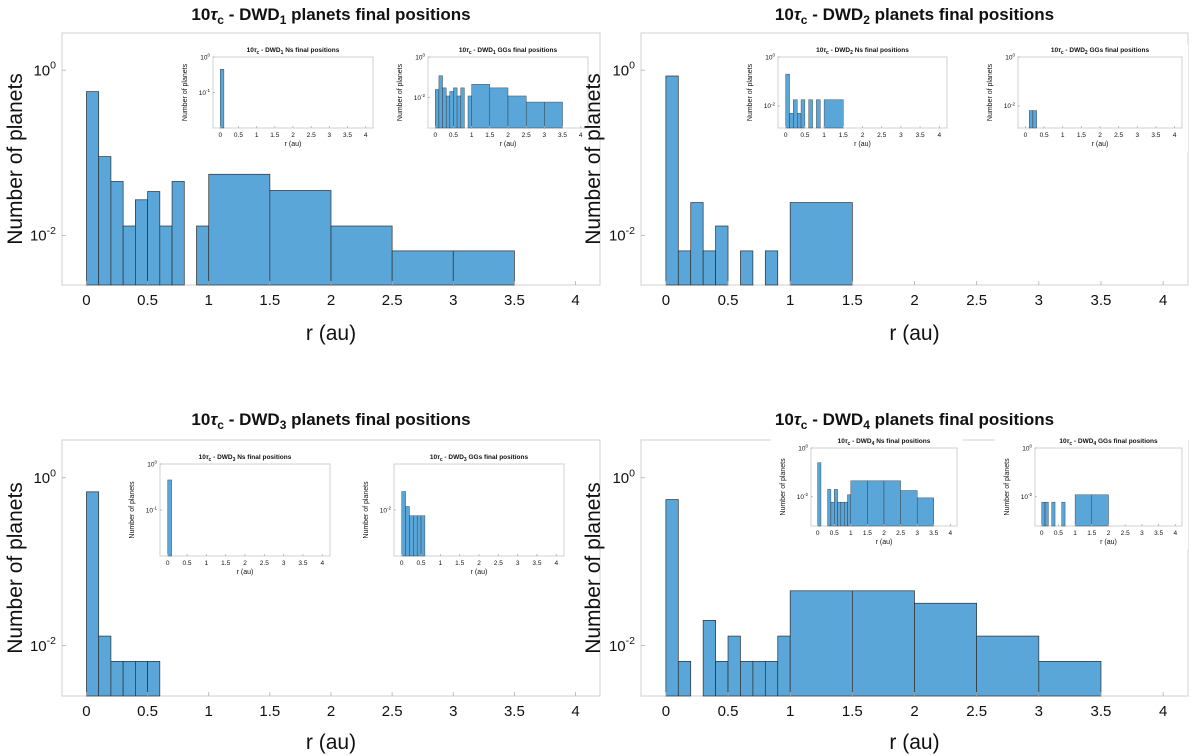 Image resolution: width=1200 pixels, height=756 pixels. I want to click on title-suffix: Ns final positions, so click(881, 50).